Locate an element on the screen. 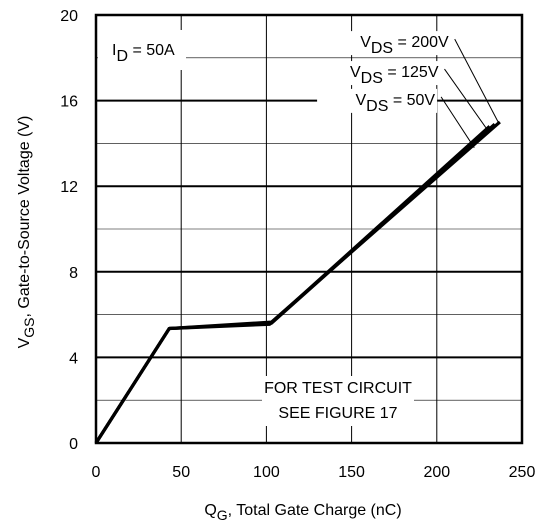  y-tick-label: 8 is located at coordinates (73, 273).